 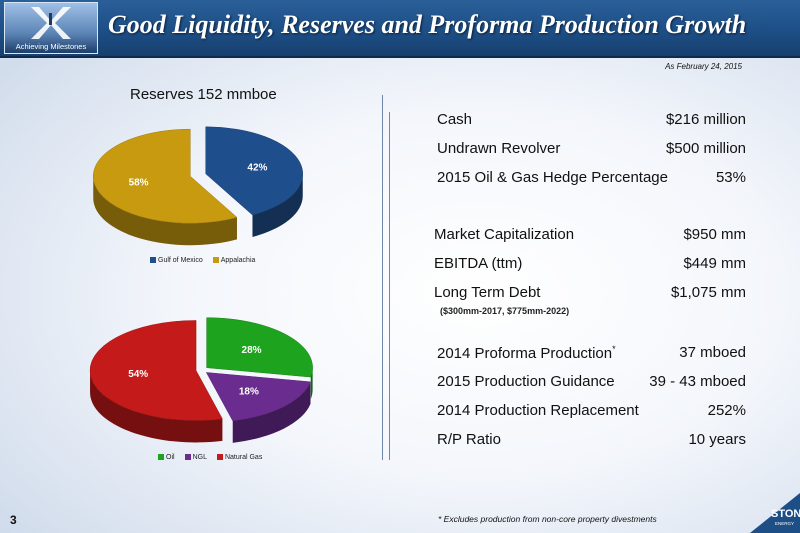 What do you see at coordinates (712, 352) in the screenshot?
I see `metric-value-proforma-production: 37 mboed` at bounding box center [712, 352].